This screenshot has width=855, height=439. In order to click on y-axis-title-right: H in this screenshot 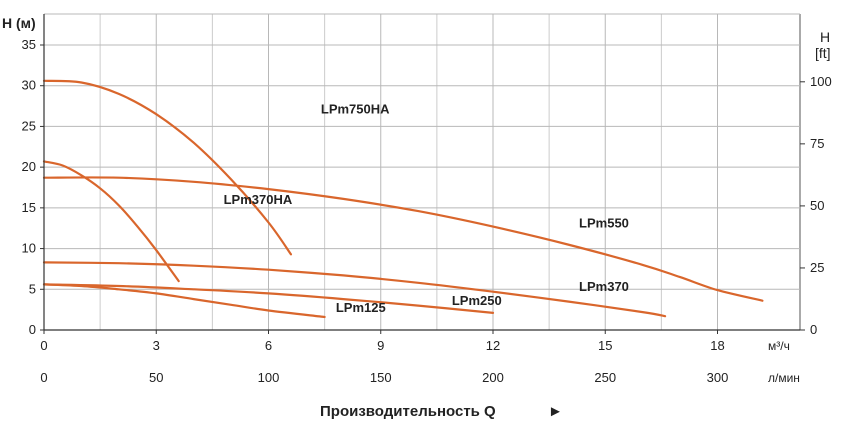, I will do `click(825, 37)`.